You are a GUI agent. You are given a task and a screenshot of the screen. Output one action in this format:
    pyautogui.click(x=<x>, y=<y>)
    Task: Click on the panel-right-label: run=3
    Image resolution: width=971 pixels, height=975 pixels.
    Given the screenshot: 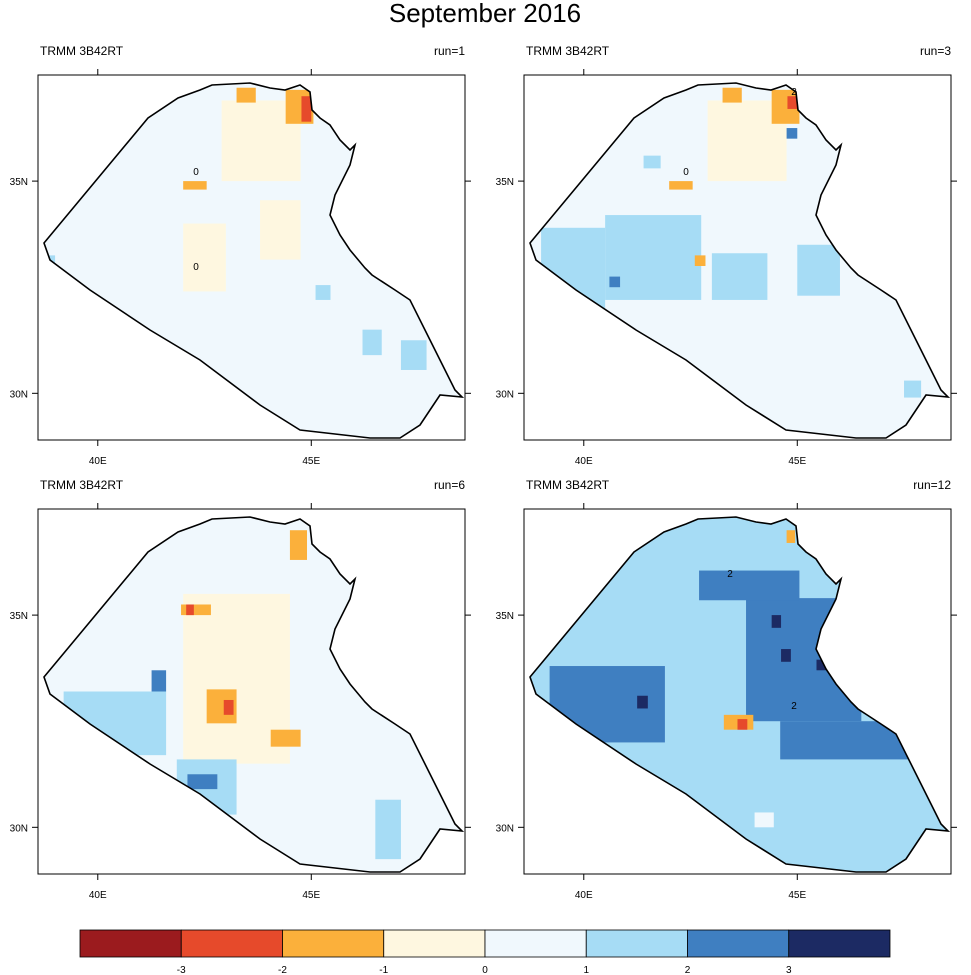 What is the action you would take?
    pyautogui.click(x=935, y=51)
    